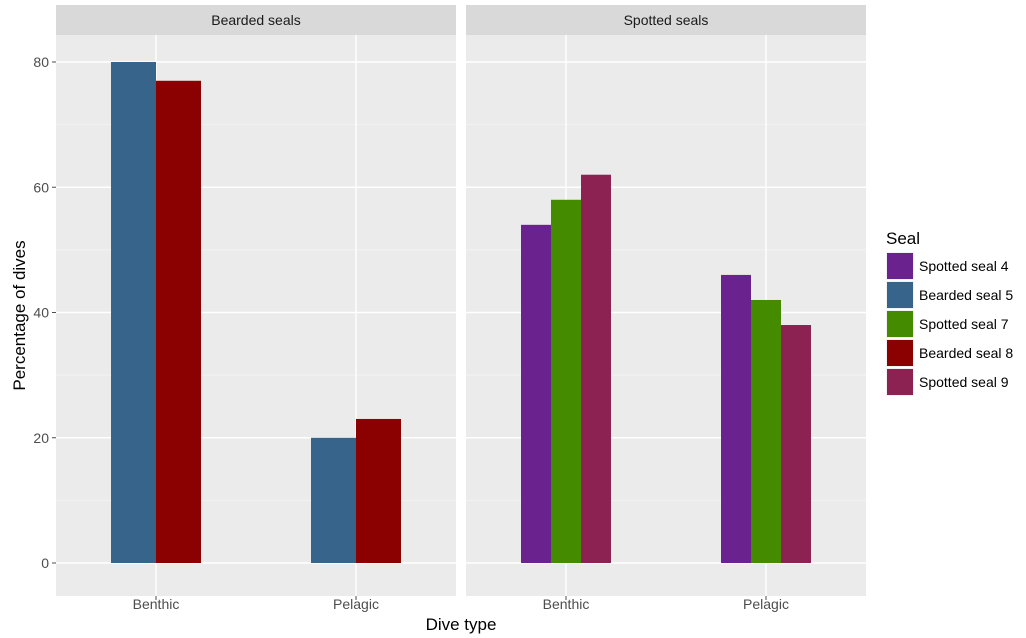 The height and width of the screenshot is (638, 1026). I want to click on legend-title: Seal, so click(903, 238).